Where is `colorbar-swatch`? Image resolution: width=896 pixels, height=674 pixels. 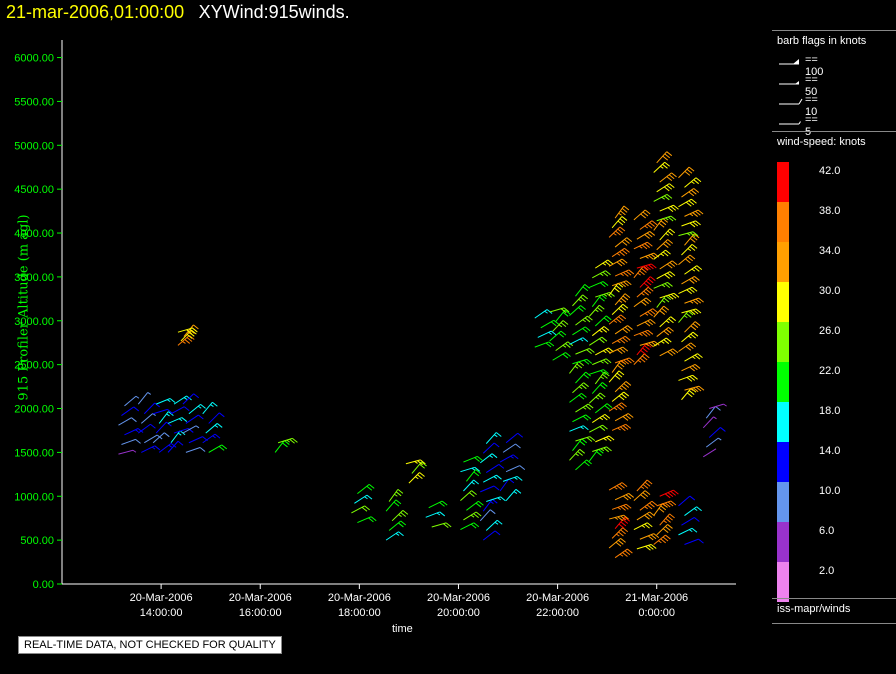 colorbar-swatch is located at coordinates (783, 262).